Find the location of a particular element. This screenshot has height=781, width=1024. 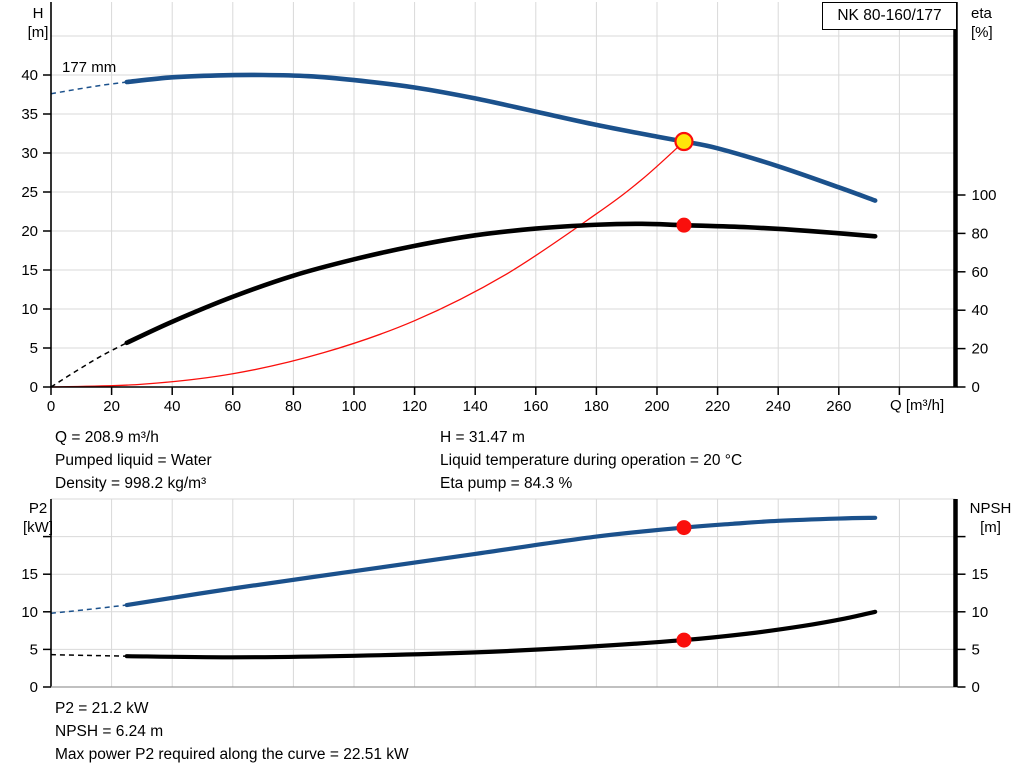

y-tick-label-right: 5 is located at coordinates (976, 649).